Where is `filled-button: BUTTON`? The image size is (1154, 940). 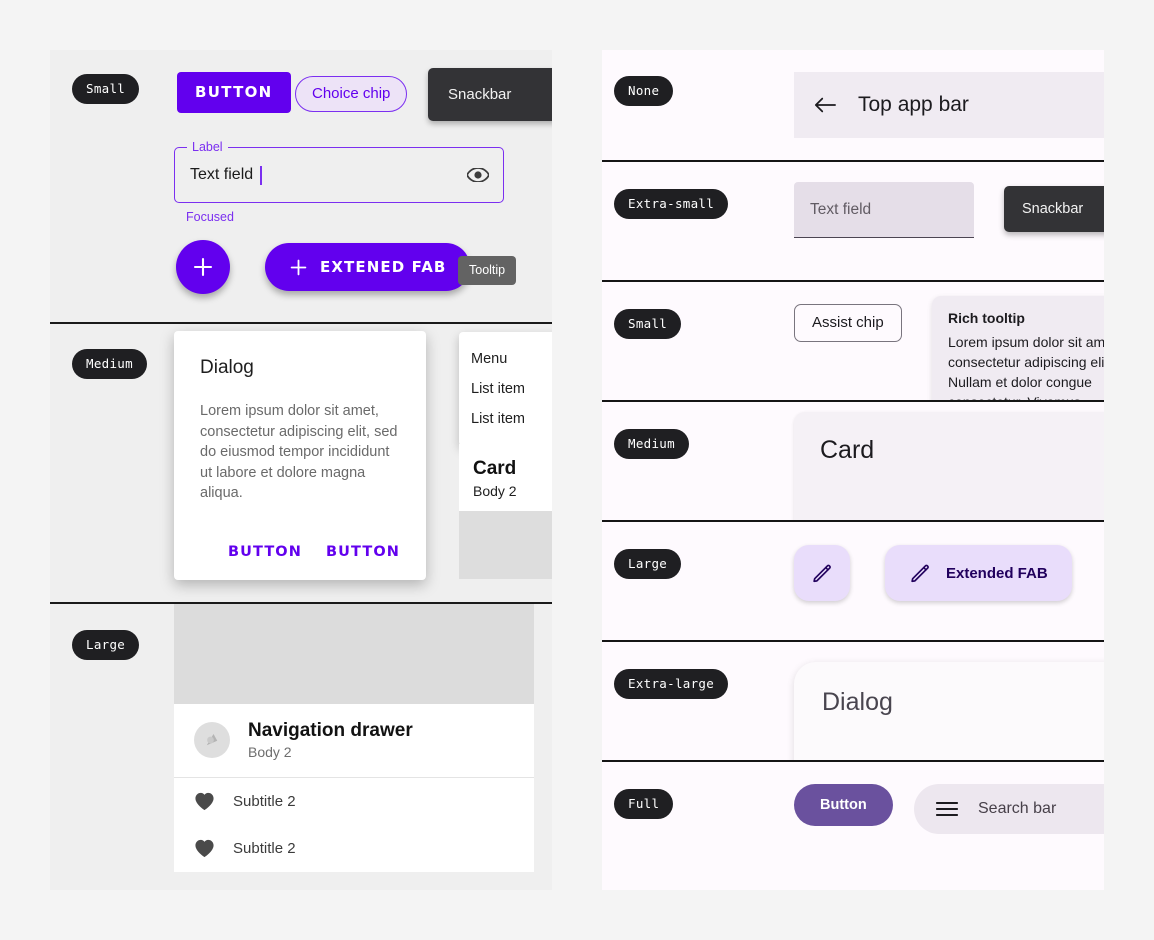
filled-button: BUTTON is located at coordinates (234, 92).